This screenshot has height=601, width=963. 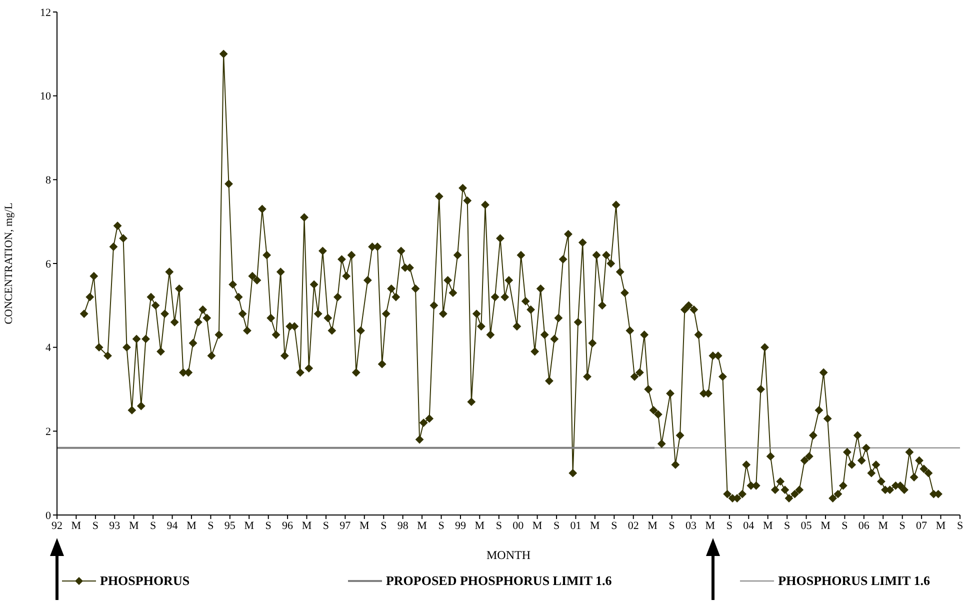 I want to click on x-tick-label: 99, so click(x=460, y=526).